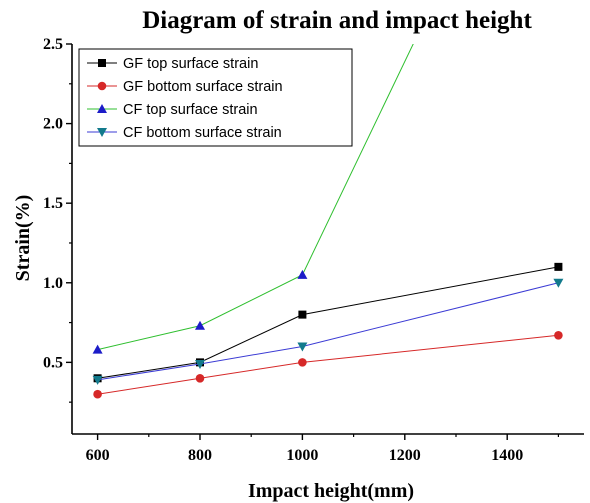 The height and width of the screenshot is (503, 590). Describe the element at coordinates (23, 238) in the screenshot. I see `y-axis-label: Strain(%)` at that location.